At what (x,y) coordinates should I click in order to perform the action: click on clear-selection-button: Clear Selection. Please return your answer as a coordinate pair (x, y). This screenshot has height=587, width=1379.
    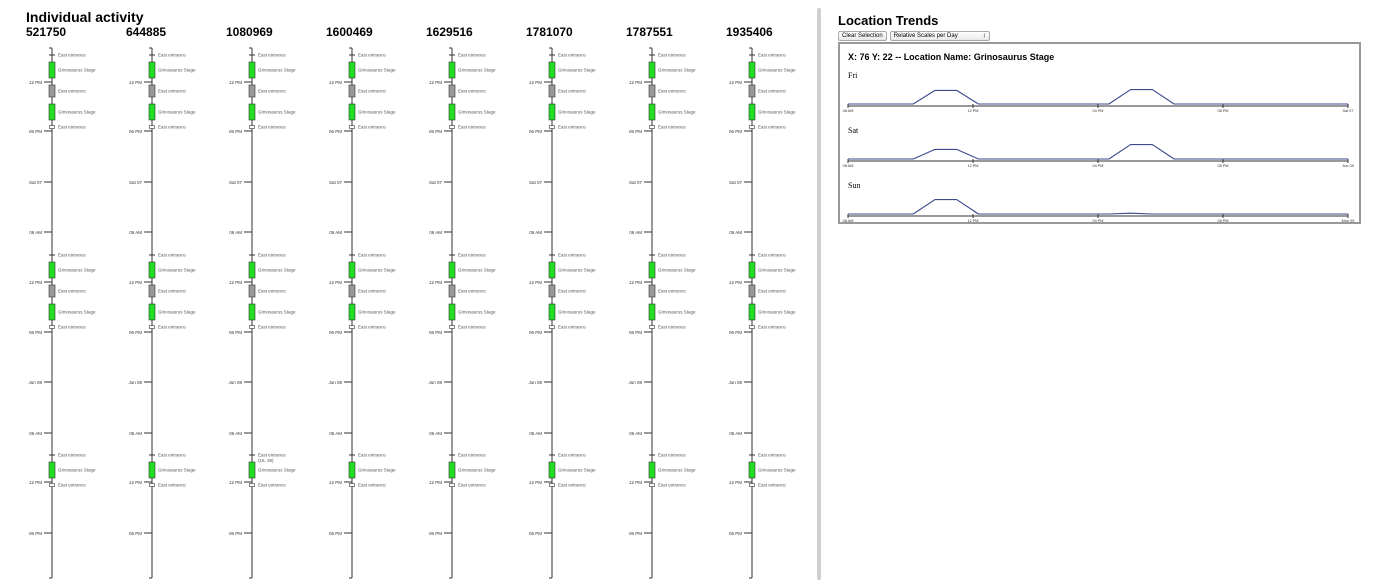
    Looking at the image, I should click on (862, 36).